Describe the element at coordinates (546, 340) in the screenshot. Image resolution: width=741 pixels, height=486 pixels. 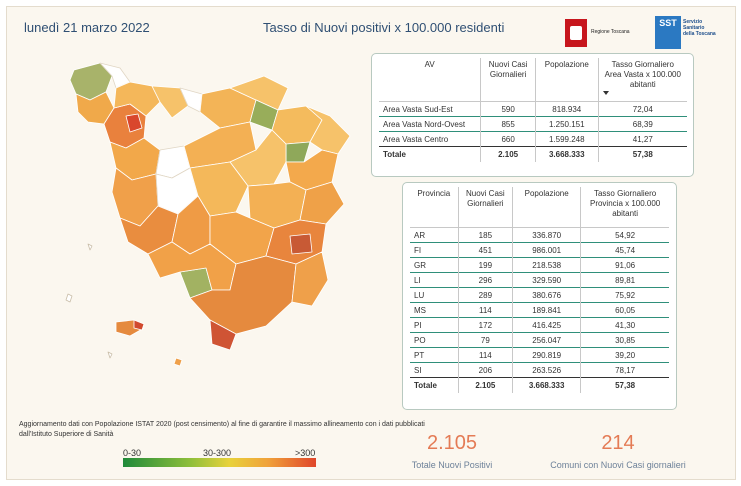
I see `table-cell: 256.047` at that location.